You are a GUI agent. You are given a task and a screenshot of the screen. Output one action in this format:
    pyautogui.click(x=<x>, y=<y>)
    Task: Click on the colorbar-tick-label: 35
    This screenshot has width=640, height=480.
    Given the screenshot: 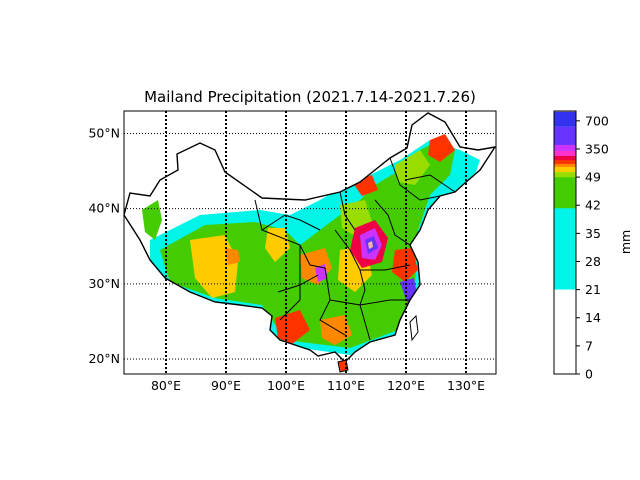 What is the action you would take?
    pyautogui.click(x=593, y=233)
    